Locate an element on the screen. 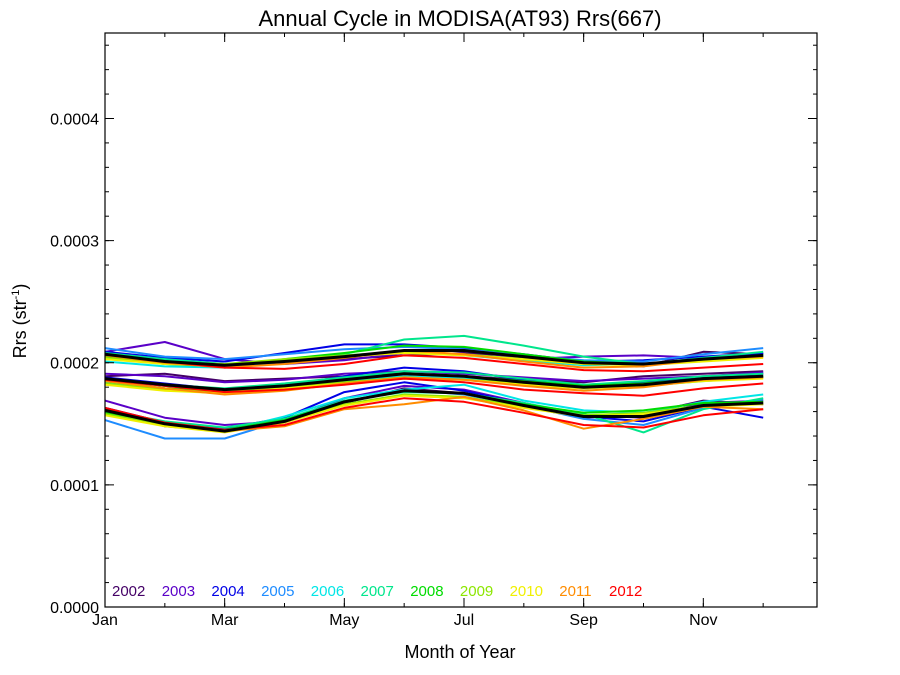  mean-layer is located at coordinates (434, 391).